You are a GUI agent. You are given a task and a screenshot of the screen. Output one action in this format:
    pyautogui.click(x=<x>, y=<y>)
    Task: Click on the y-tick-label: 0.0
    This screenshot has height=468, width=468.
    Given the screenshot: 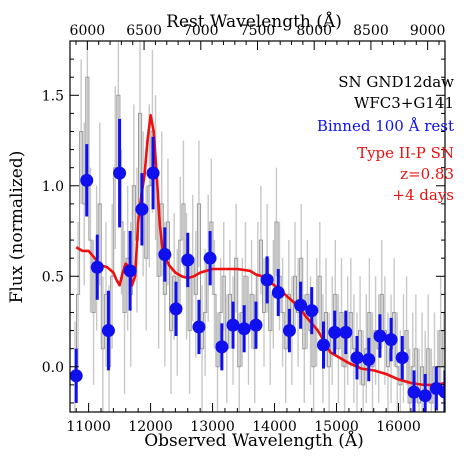 What is the action you would take?
    pyautogui.click(x=53, y=368)
    